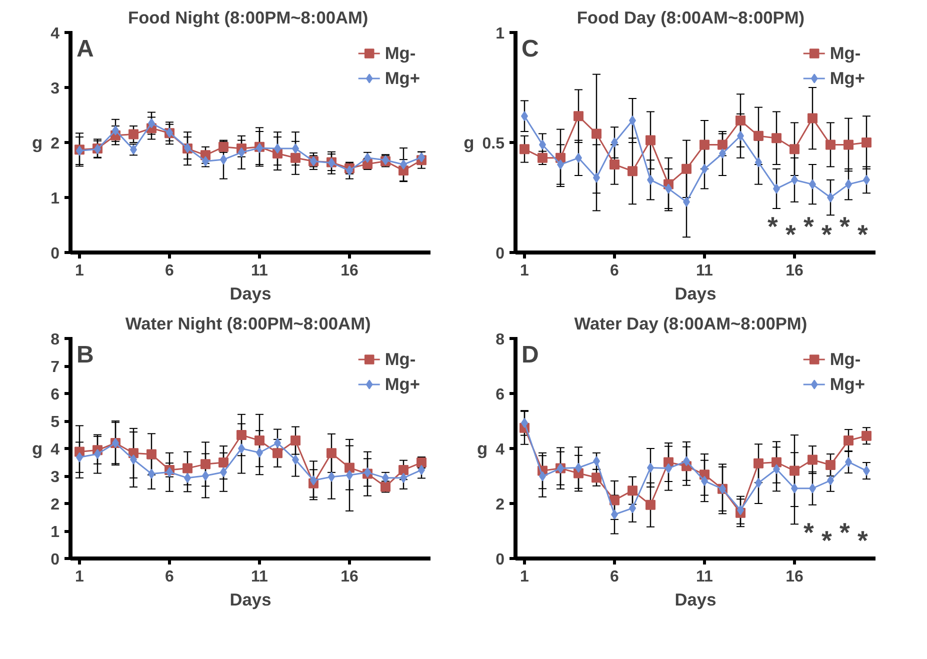 Image resolution: width=927 pixels, height=659 pixels. I want to click on annotation: B, so click(85, 355).